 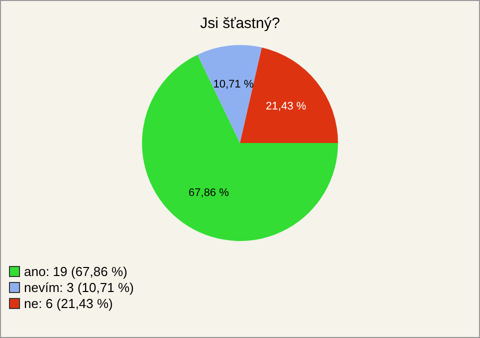 What do you see at coordinates (68, 303) in the screenshot?
I see `legend-label: ne: 6 (21,43 %)` at bounding box center [68, 303].